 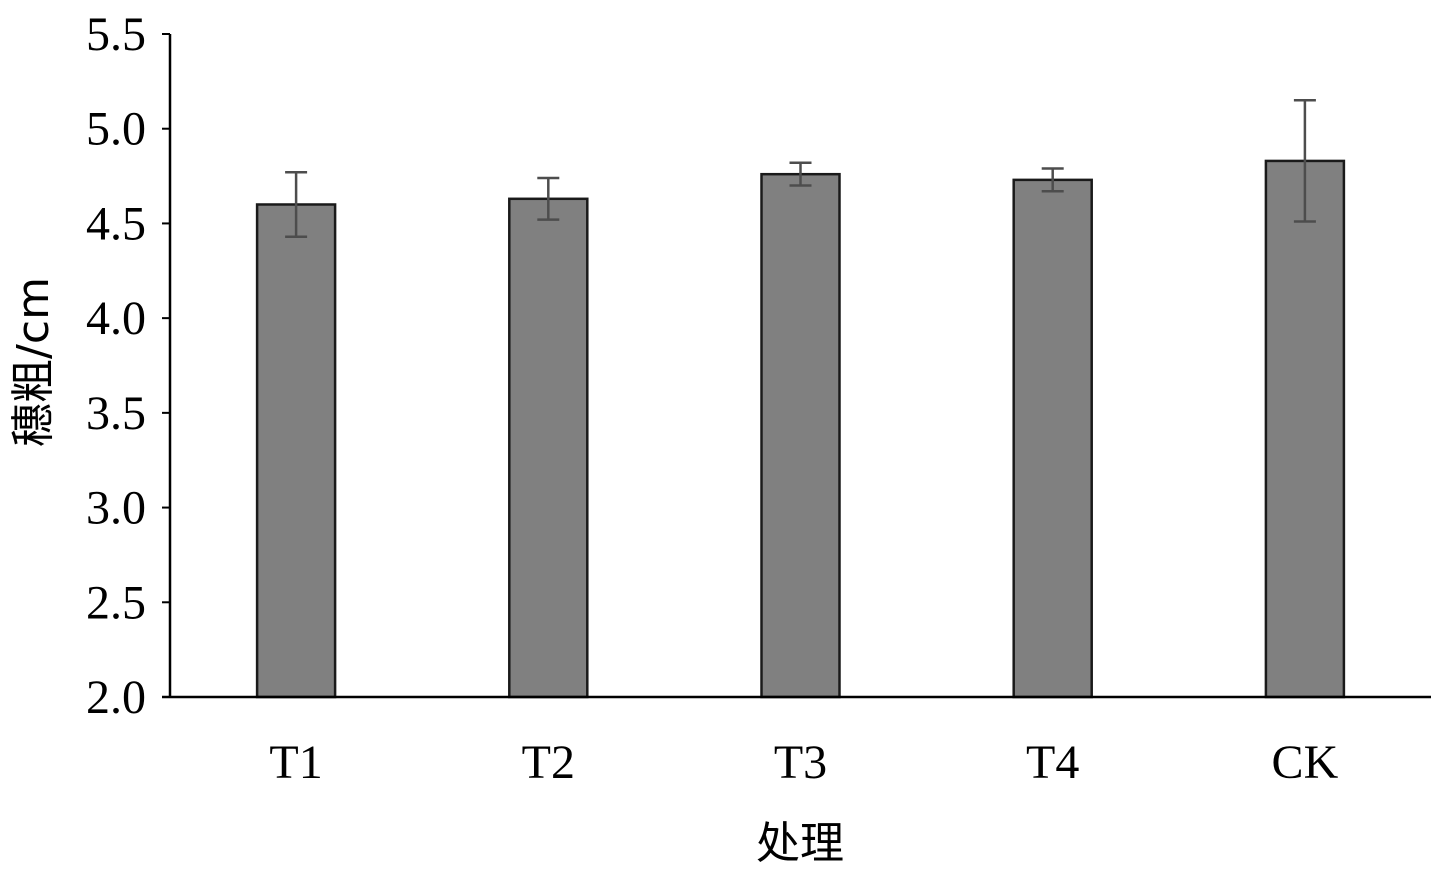 I want to click on y-tick-label: 5.5, so click(x=116, y=34).